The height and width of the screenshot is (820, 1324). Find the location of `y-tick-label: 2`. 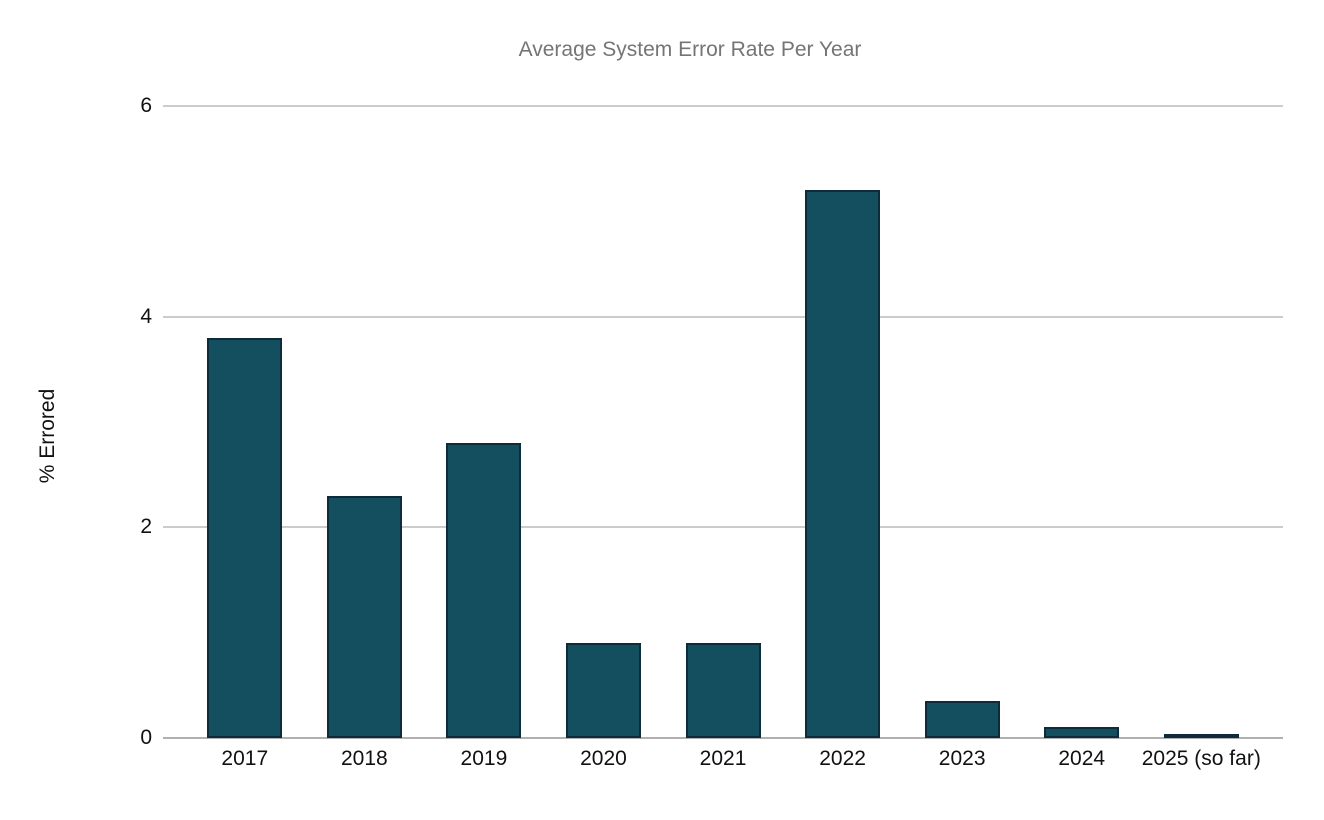

y-tick-label: 2 is located at coordinates (146, 527).